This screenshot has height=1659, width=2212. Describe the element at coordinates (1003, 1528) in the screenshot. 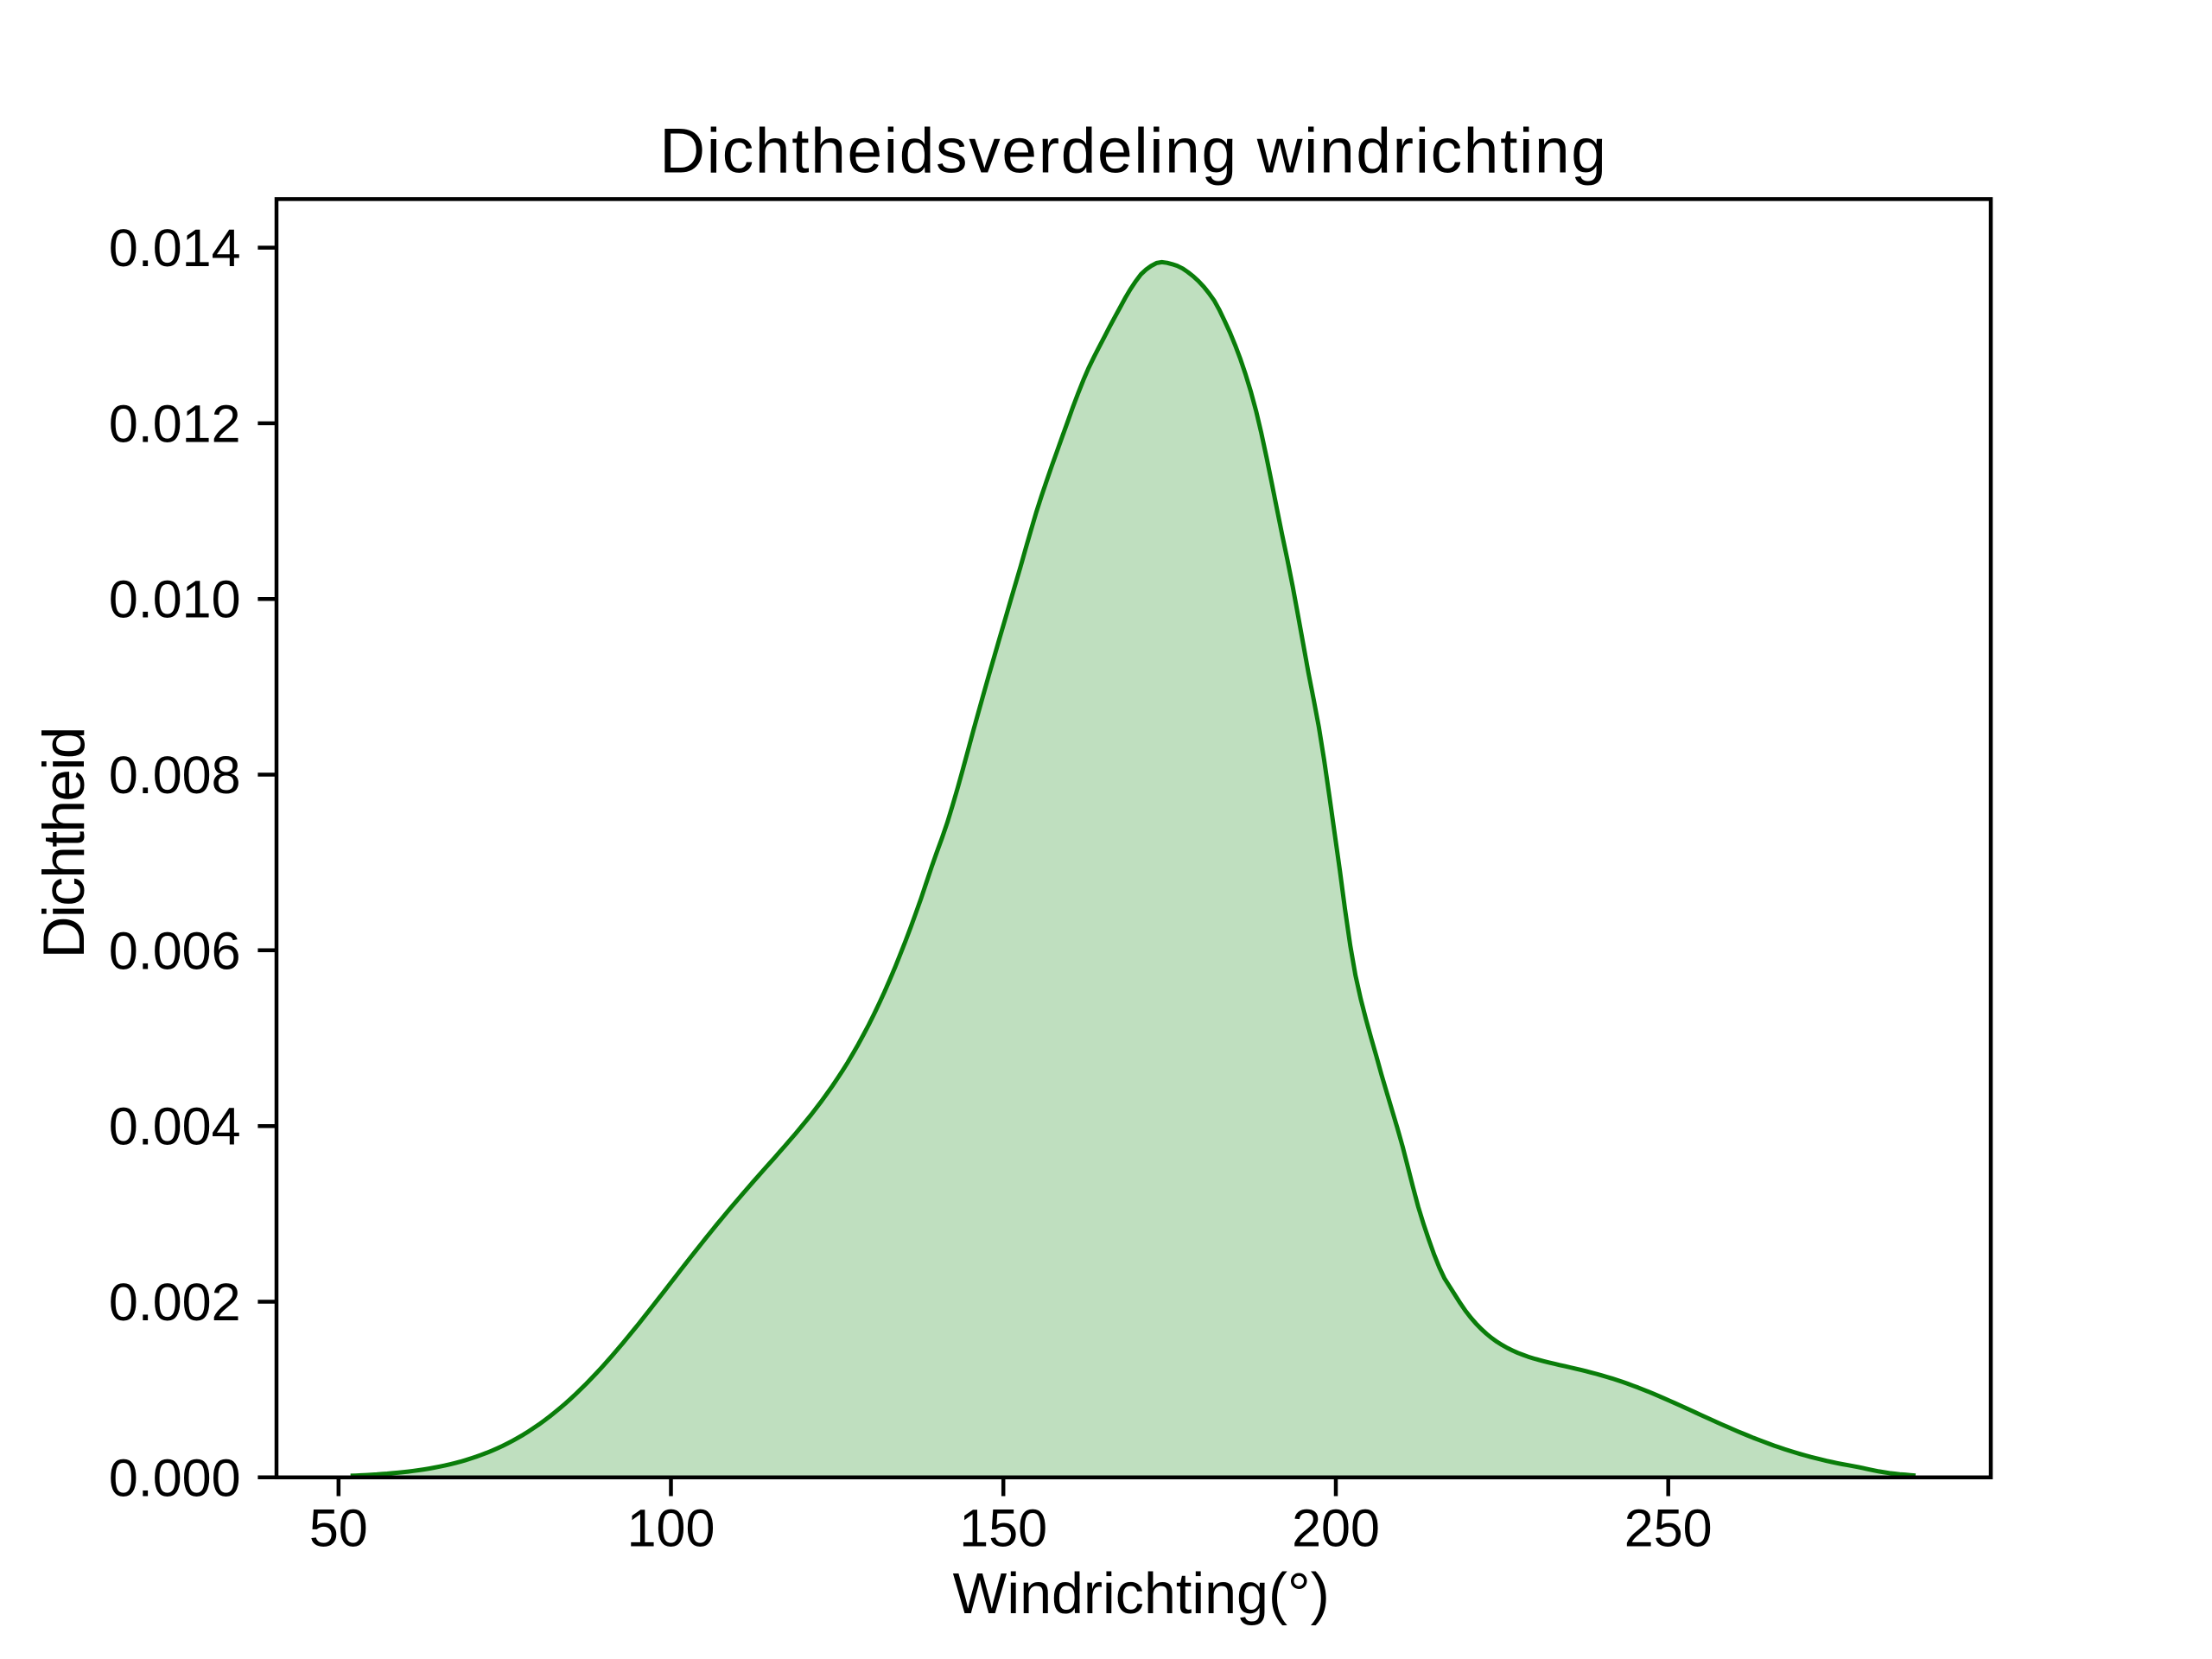

I see `svg-text: 150` at that location.